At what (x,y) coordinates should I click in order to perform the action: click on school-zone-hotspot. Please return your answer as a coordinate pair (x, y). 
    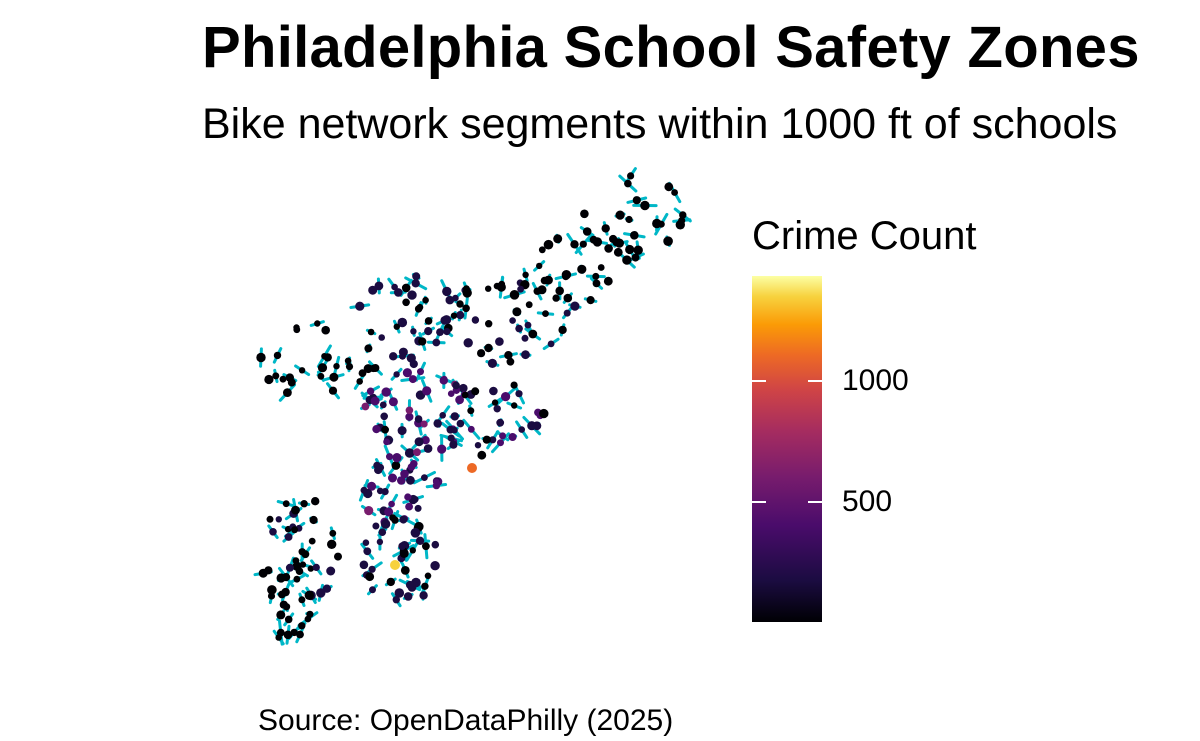
    Looking at the image, I should click on (395, 565).